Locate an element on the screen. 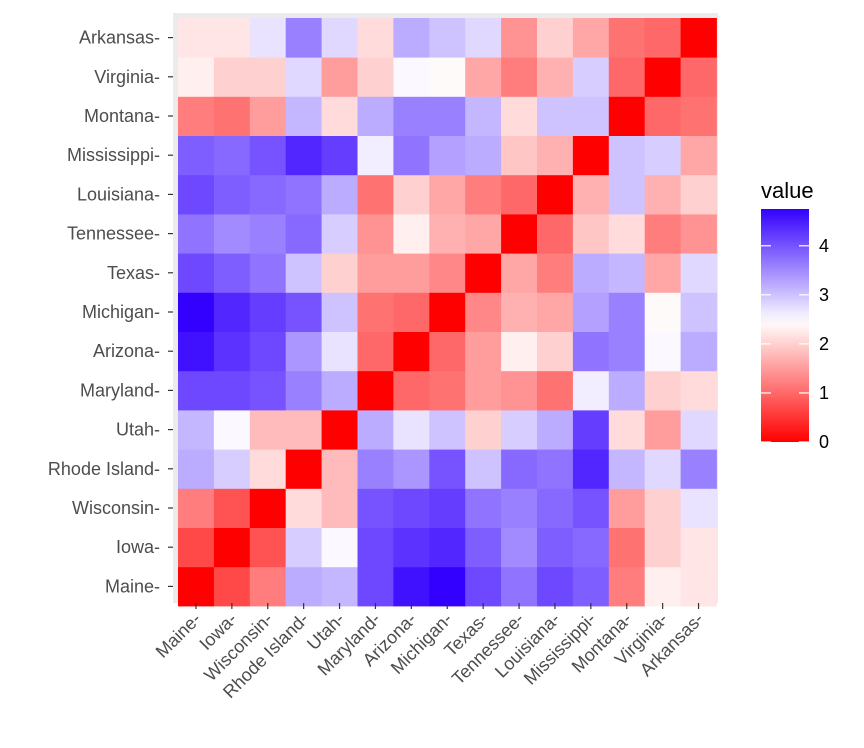 The image size is (864, 748). y-tick-label: Tennessee- is located at coordinates (113, 234).